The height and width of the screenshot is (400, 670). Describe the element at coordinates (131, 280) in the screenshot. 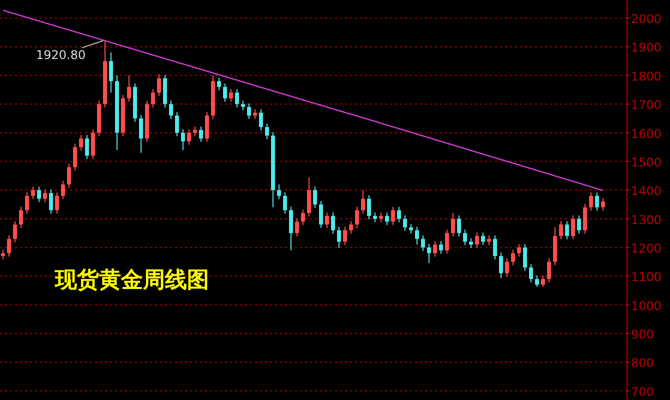

I see `text: 现货黄金周线图` at that location.